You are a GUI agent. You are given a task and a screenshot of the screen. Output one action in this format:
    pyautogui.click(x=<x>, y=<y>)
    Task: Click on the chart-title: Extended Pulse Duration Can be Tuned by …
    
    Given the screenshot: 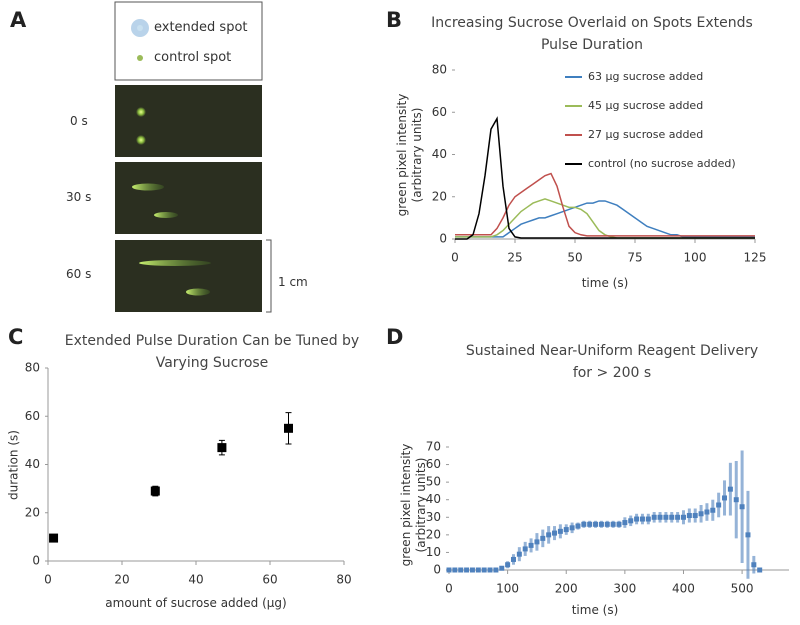 What is the action you would take?
    pyautogui.click(x=212, y=352)
    